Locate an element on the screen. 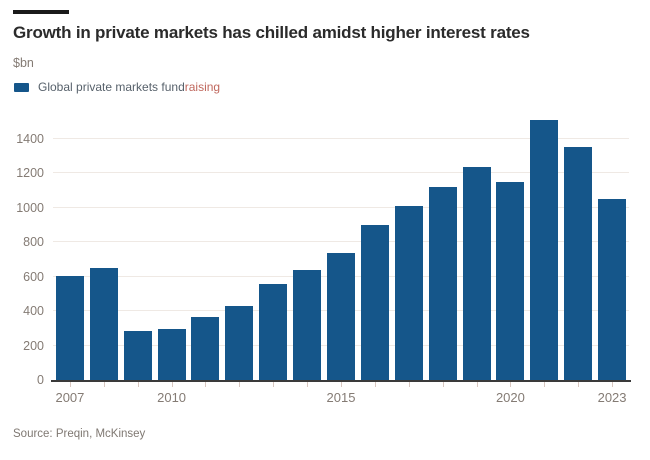 The width and height of the screenshot is (650, 460). y-tick-label: 200 is located at coordinates (33, 345).